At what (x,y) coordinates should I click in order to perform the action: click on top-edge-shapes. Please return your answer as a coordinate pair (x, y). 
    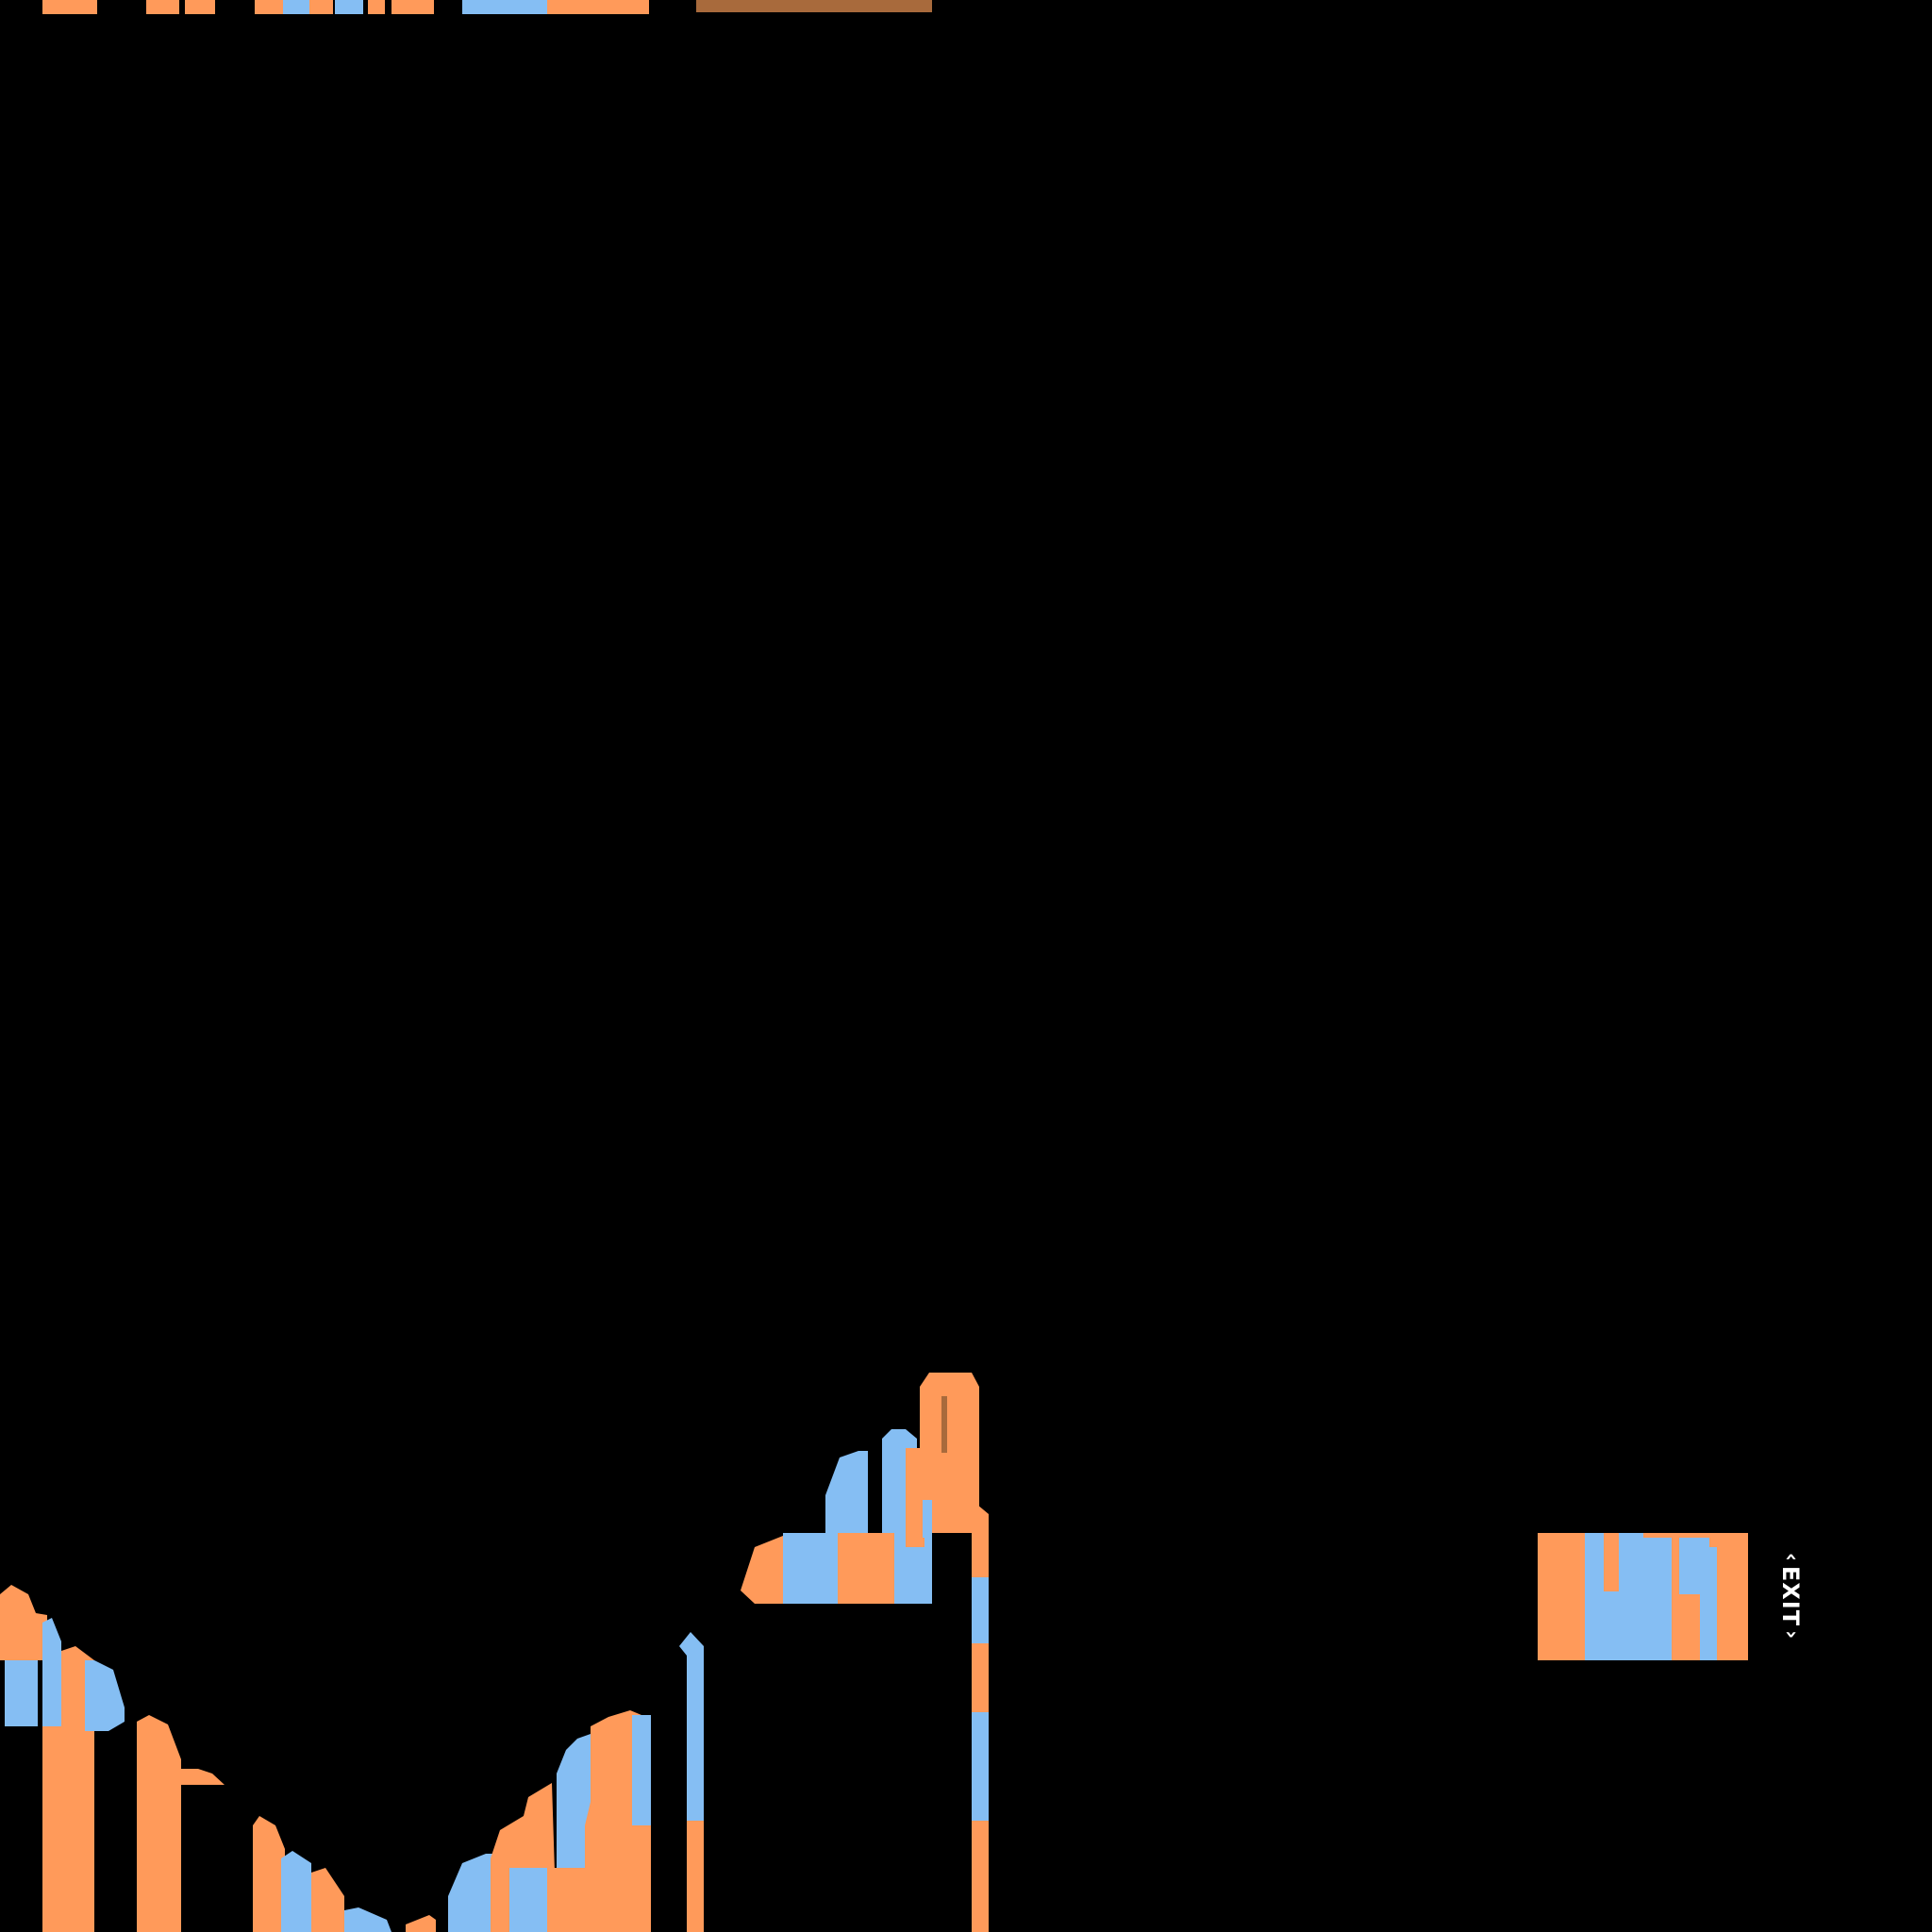
    Looking at the image, I should click on (487, 7).